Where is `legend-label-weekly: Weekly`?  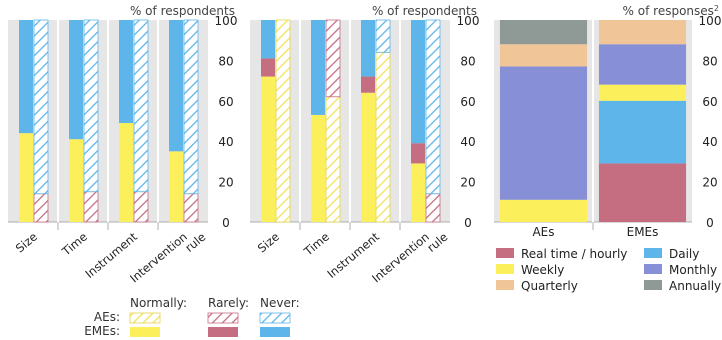 legend-label-weekly: Weekly is located at coordinates (542, 270).